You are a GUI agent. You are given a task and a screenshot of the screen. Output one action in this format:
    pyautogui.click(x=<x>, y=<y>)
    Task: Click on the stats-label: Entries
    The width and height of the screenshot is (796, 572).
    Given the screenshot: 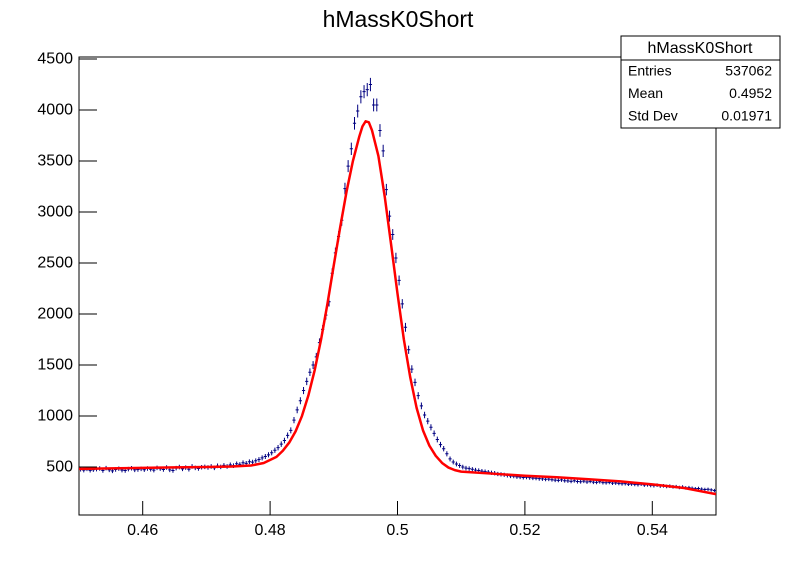 What is the action you would take?
    pyautogui.click(x=650, y=71)
    